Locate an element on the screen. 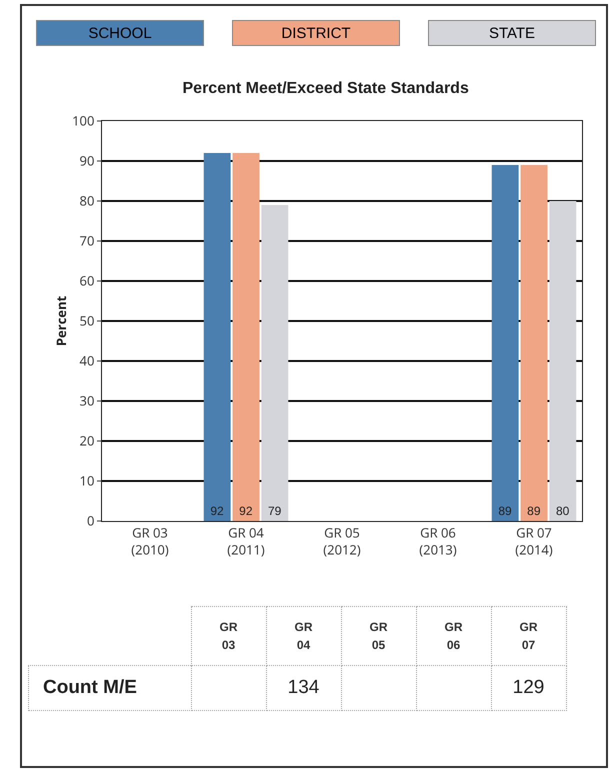 The width and height of the screenshot is (614, 772). y-tick-label: 30 is located at coordinates (87, 401).